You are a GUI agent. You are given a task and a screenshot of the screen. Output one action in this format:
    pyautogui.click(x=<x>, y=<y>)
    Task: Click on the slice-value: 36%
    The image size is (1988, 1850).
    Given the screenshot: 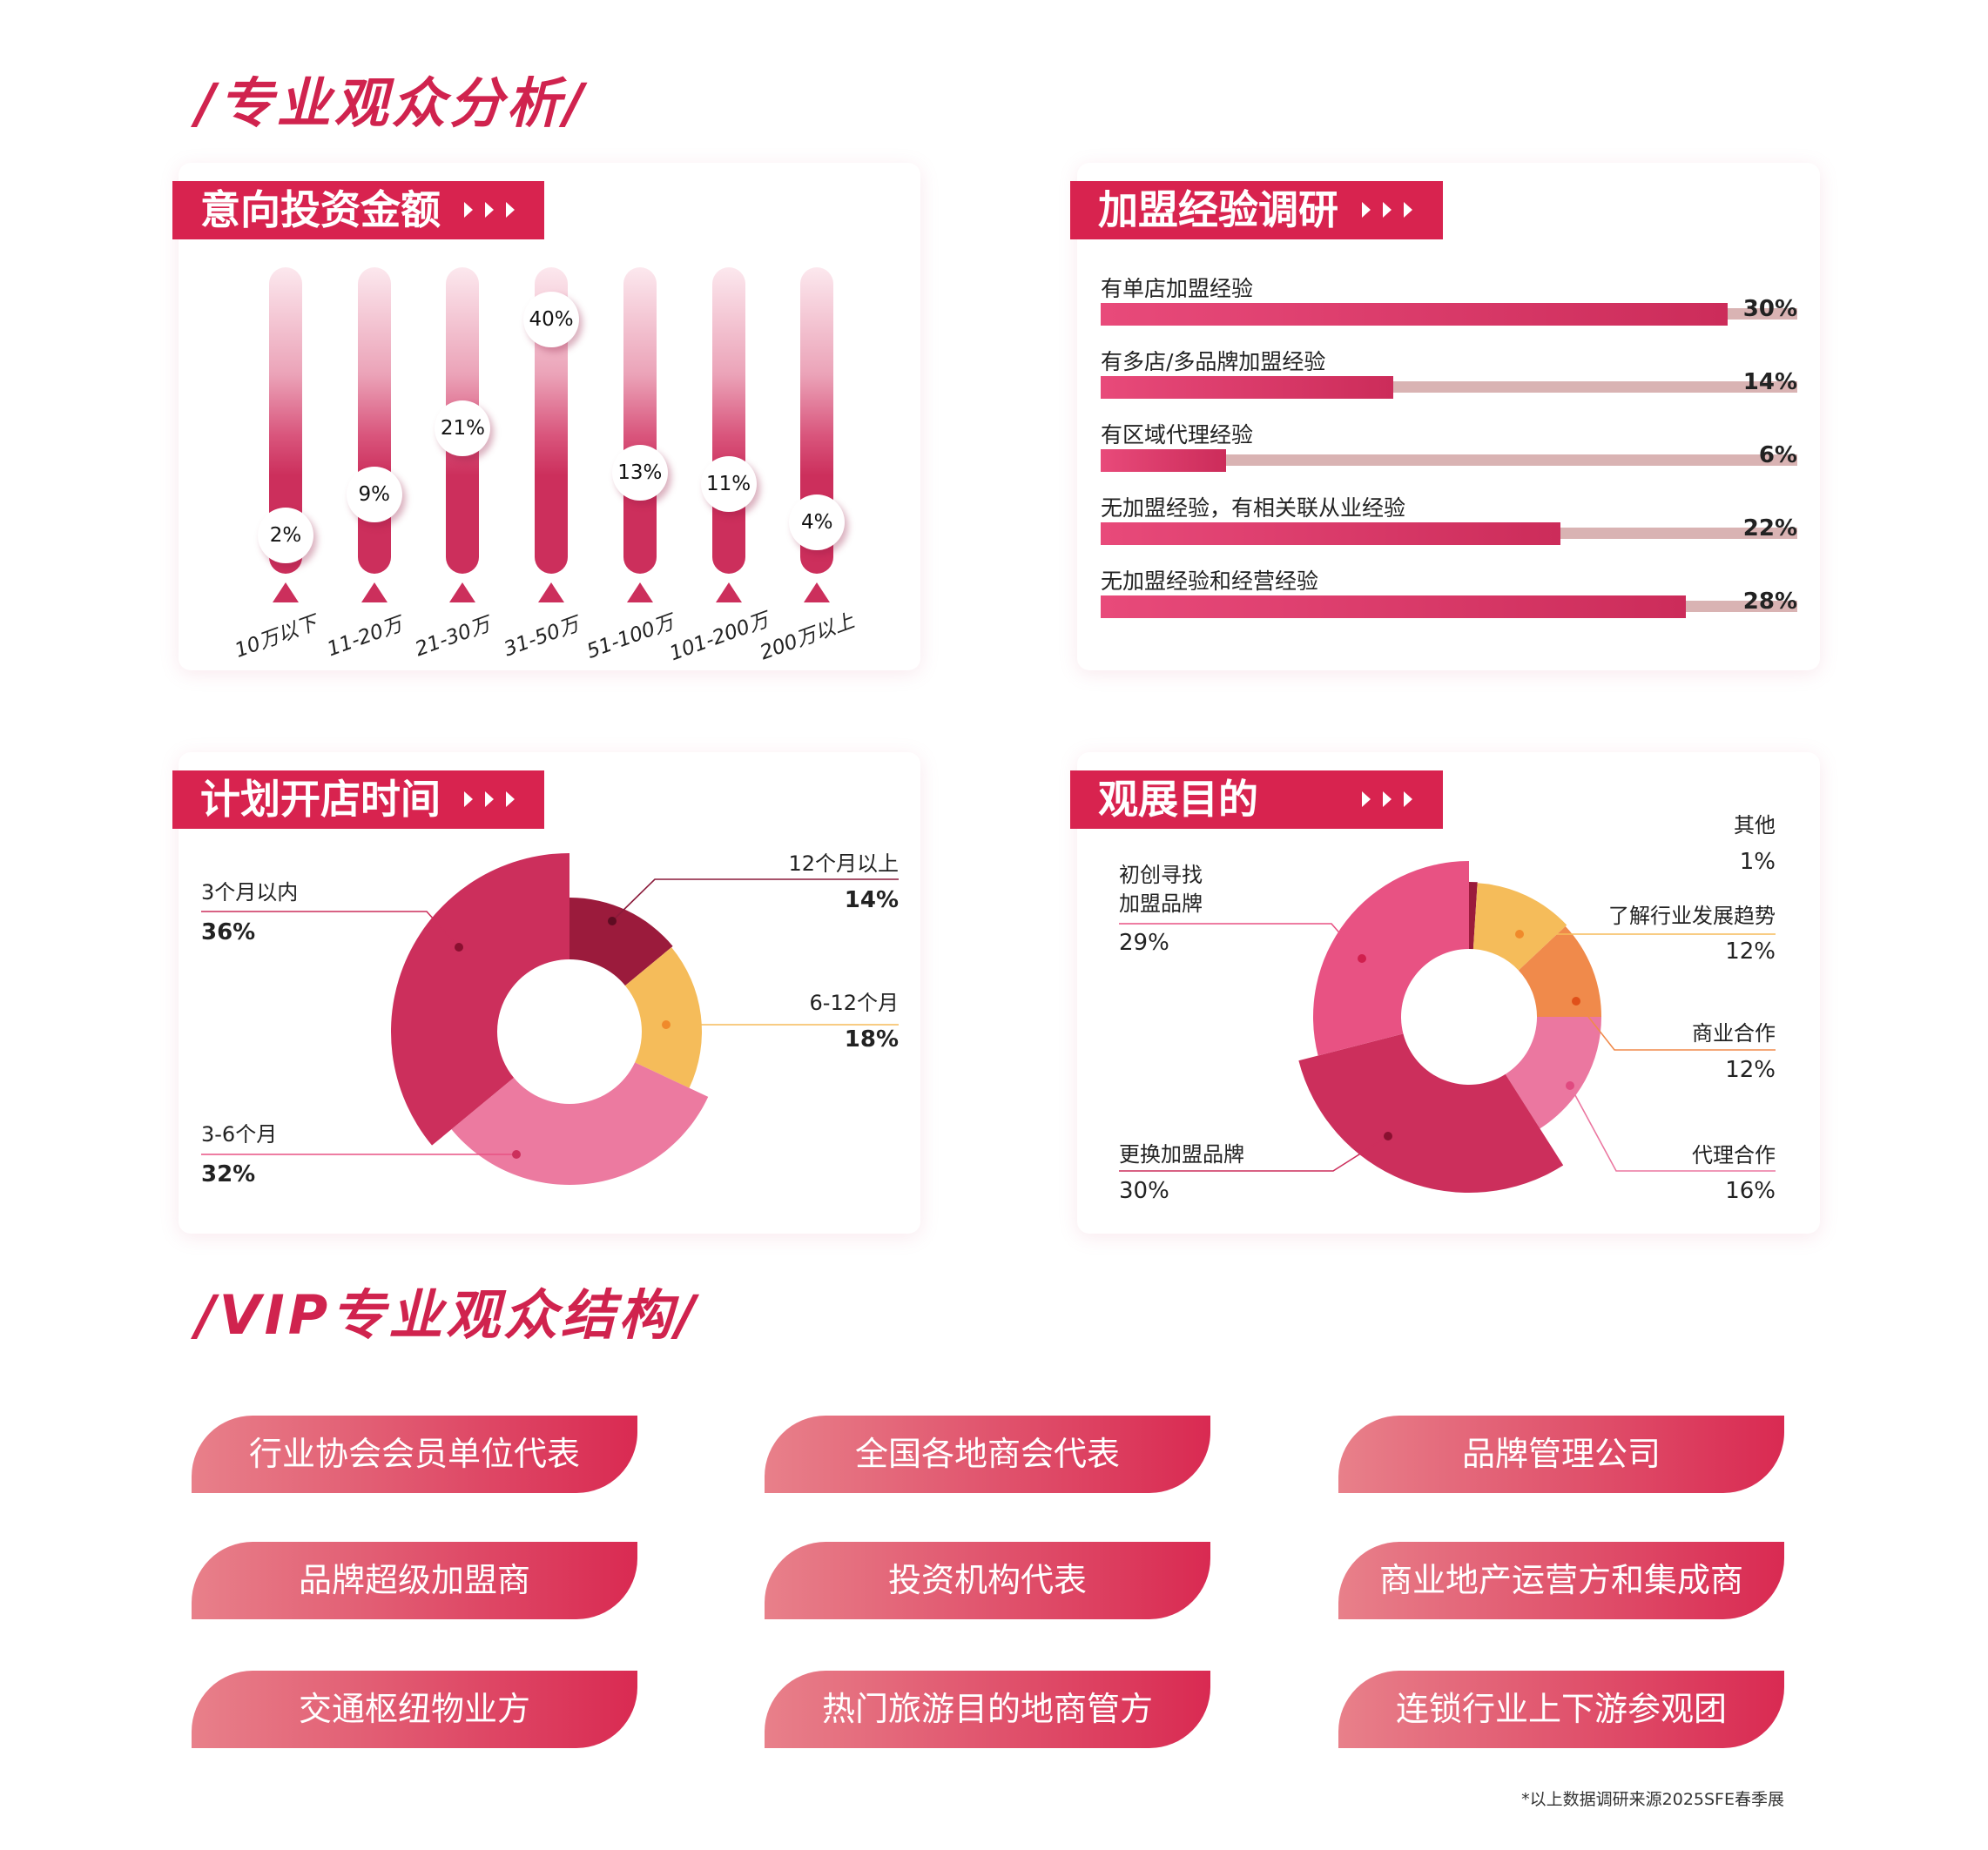 What is the action you would take?
    pyautogui.click(x=228, y=932)
    